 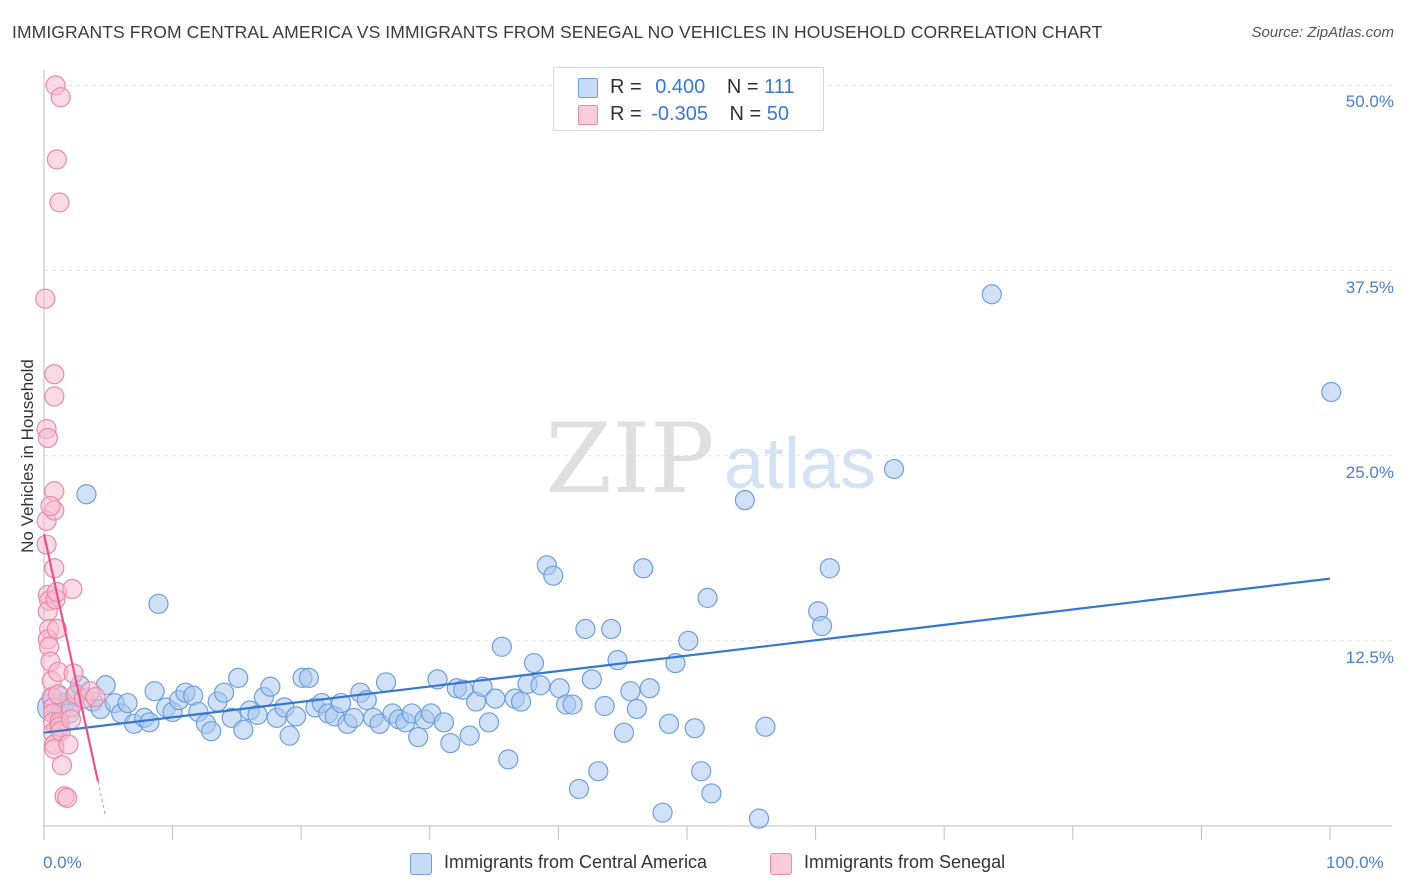 I want to click on watermark-atlas: atlas, so click(x=800, y=464).